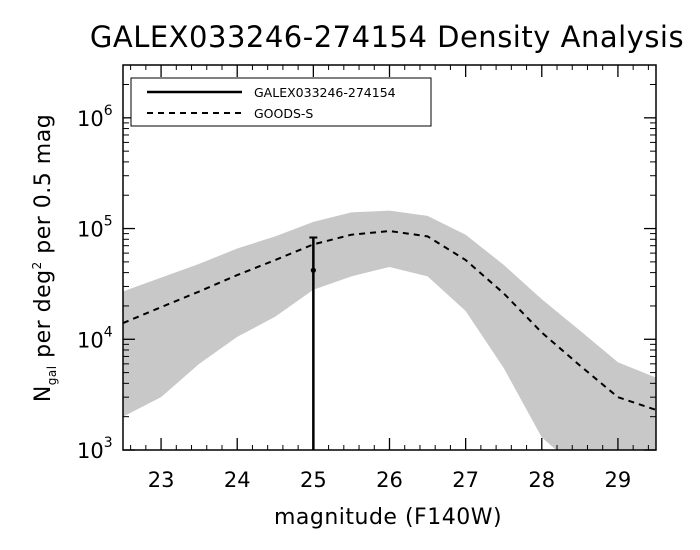 This screenshot has width=700, height=550. I want to click on legend-label-galex: GALEX033246-274154, so click(325, 92).